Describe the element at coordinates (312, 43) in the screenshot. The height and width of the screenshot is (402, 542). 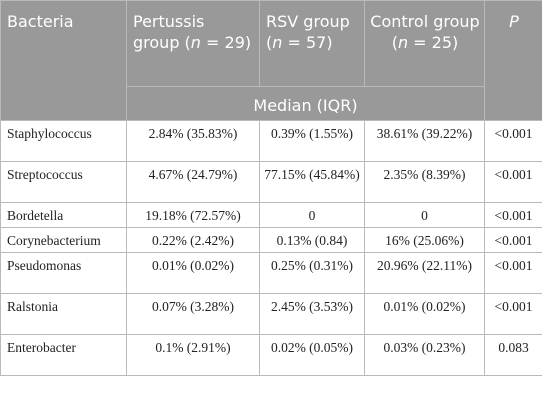
I see `header-rsv-group: RSV group (n = 57)` at that location.